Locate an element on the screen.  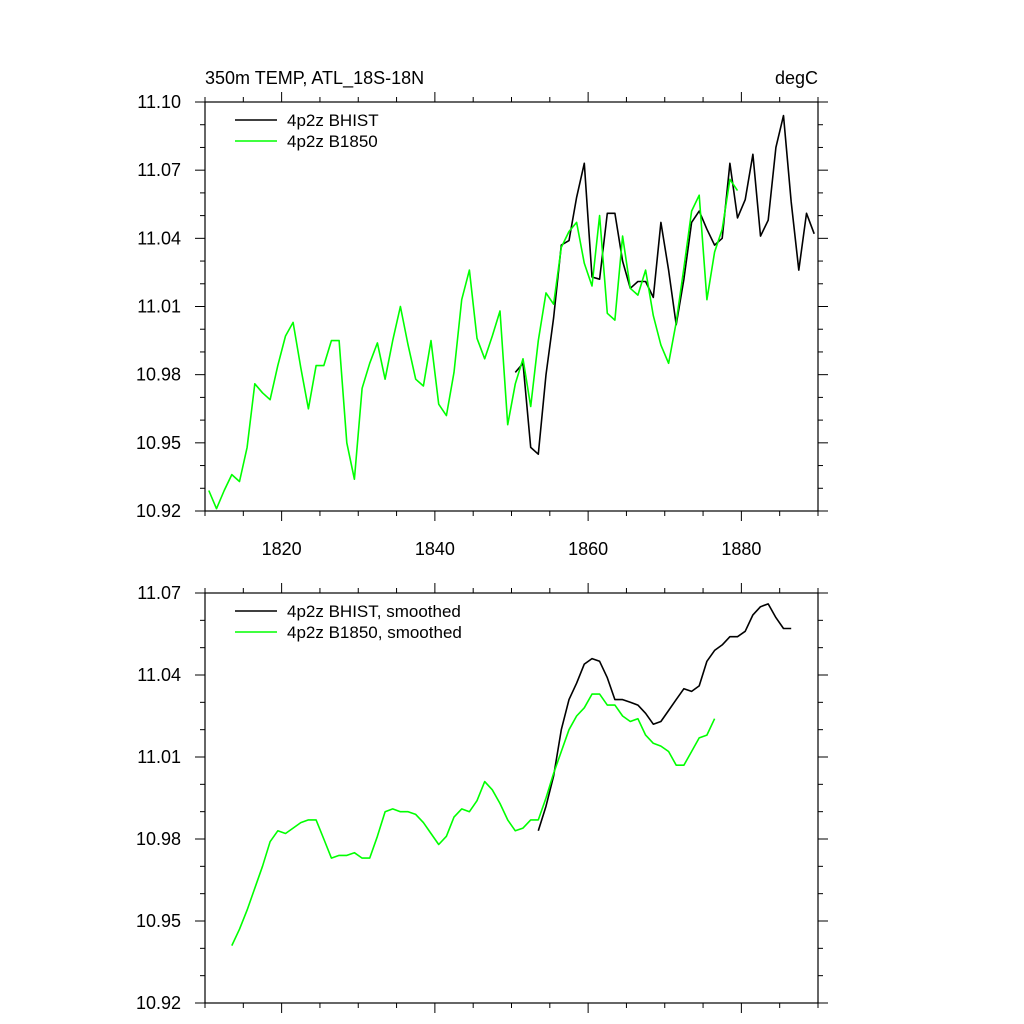
x-tick-label: 1860 is located at coordinates (588, 549).